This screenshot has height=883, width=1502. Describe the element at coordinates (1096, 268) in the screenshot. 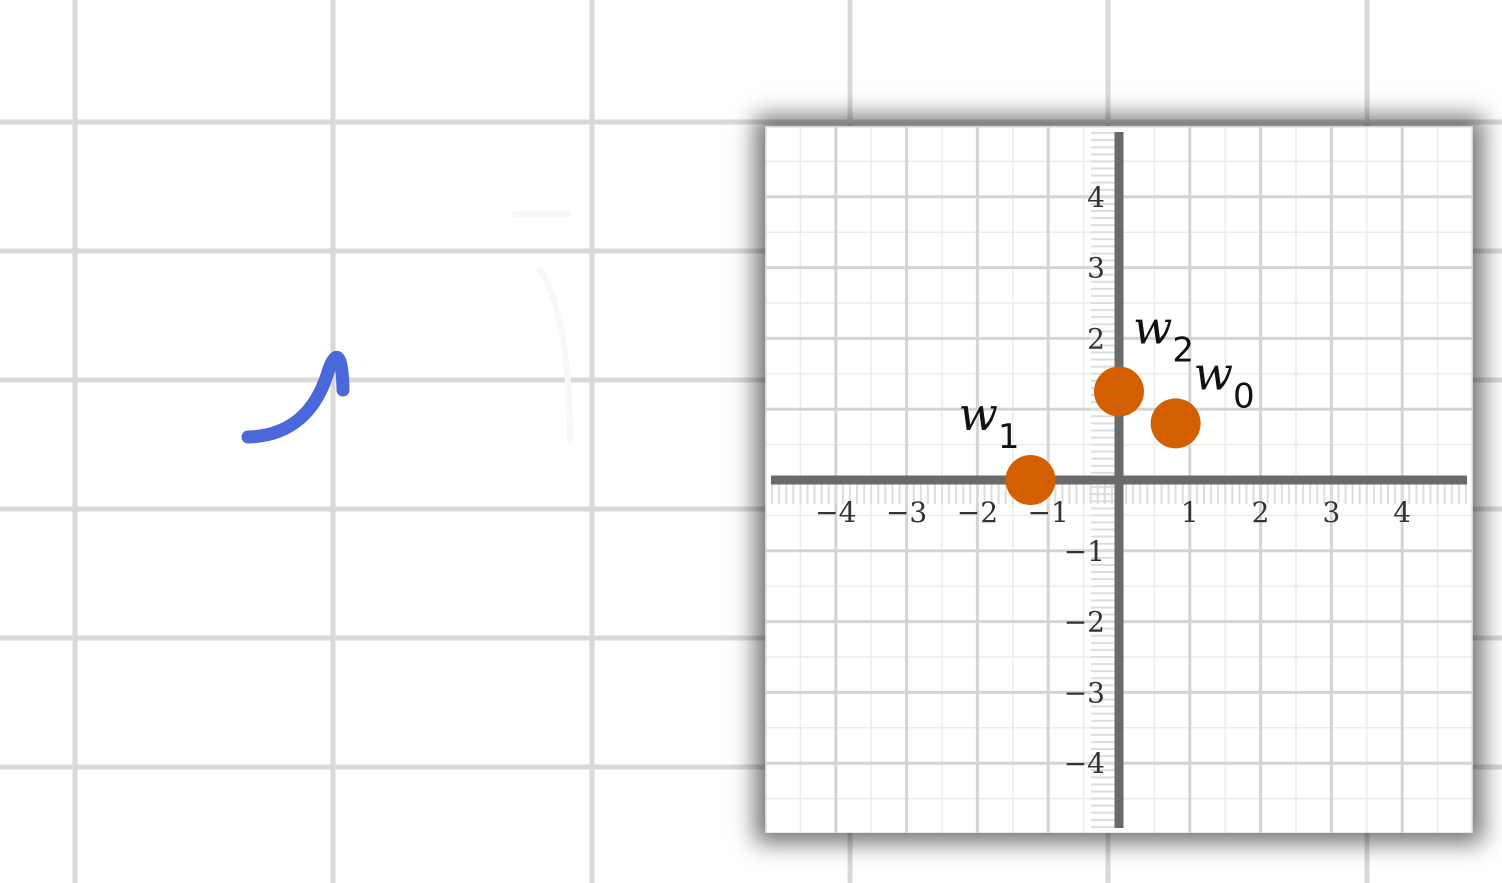

I see `y-tick-label: 3` at that location.